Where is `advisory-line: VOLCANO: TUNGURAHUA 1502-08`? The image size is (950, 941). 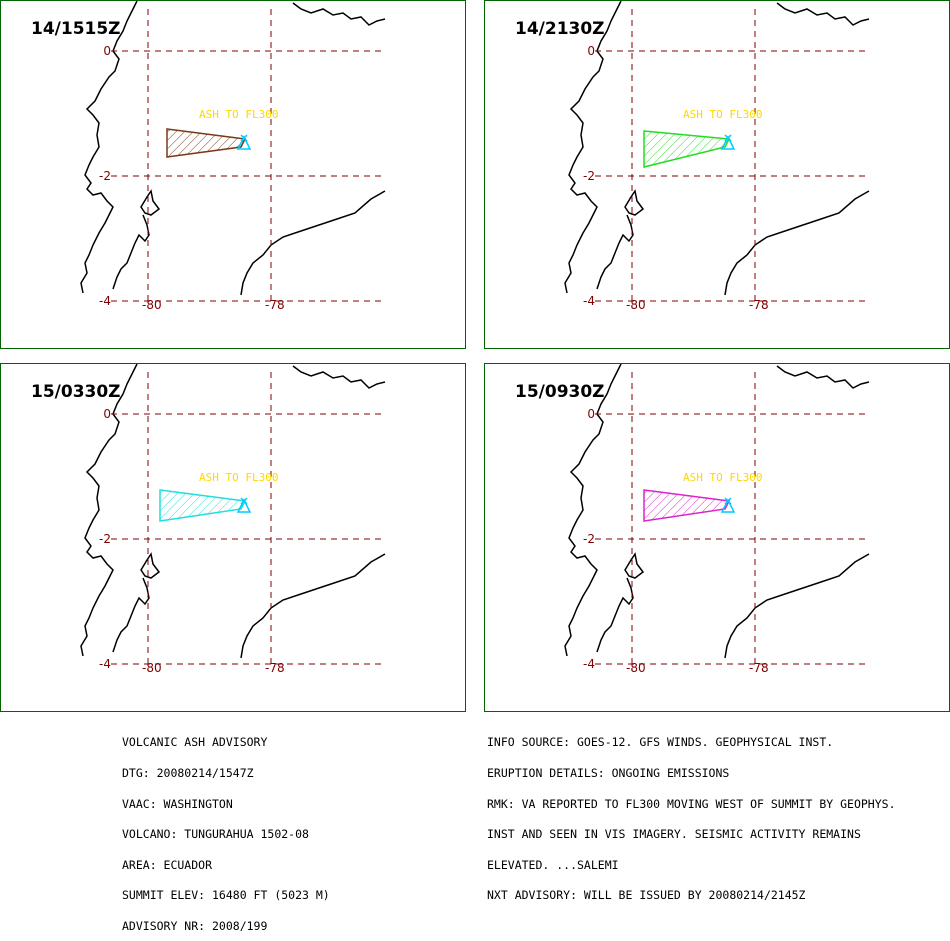 advisory-line: VOLCANO: TUNGURAHUA 1502-08 is located at coordinates (215, 834).